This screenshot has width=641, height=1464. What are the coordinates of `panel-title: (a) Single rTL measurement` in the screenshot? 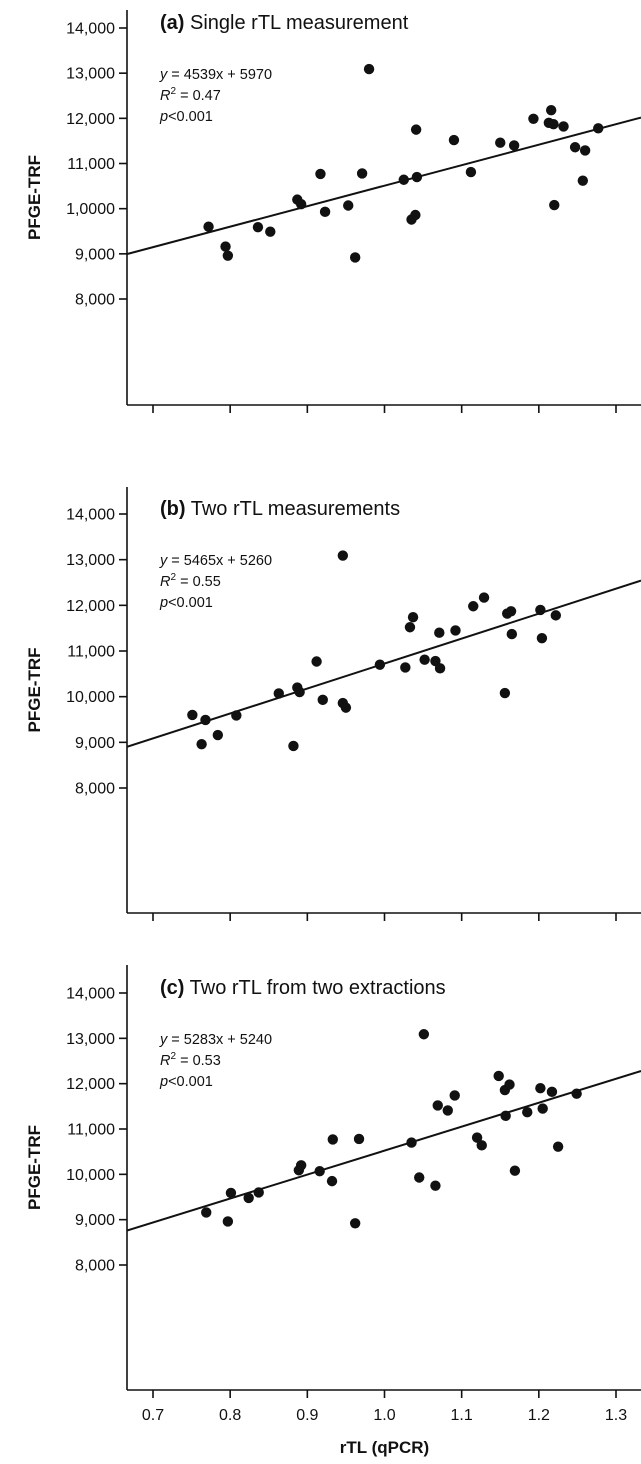 It's located at (284, 23).